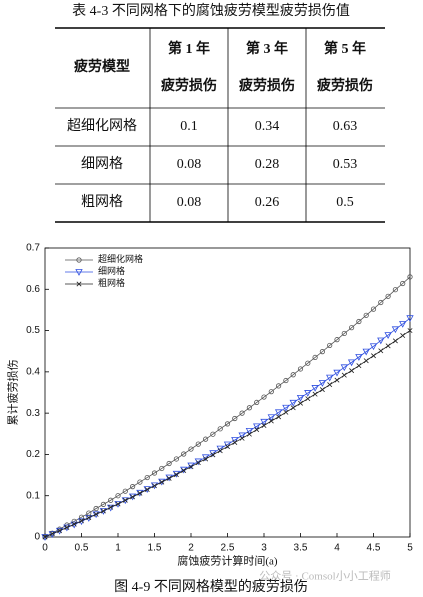 This screenshot has height=597, width=423. Describe the element at coordinates (111, 270) in the screenshot. I see `legend-label: 细网格` at that location.